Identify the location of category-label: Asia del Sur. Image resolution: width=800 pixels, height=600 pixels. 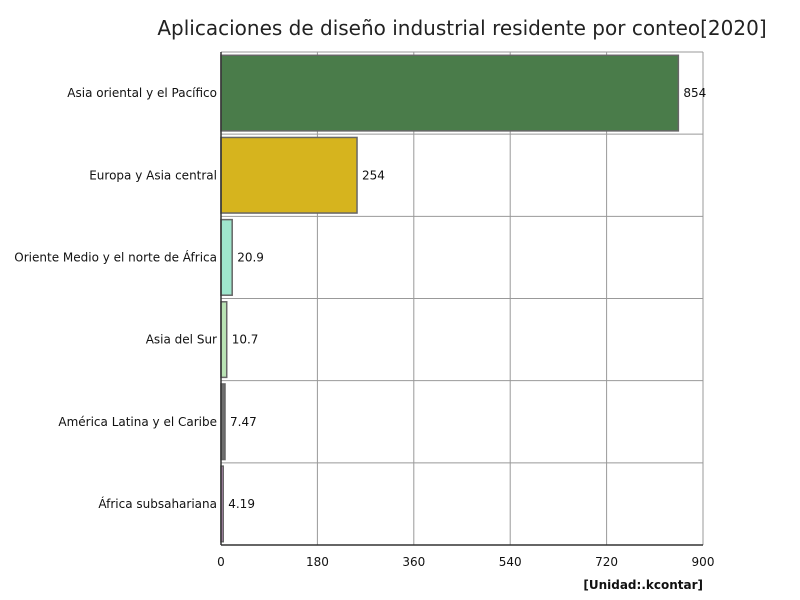
(181, 340).